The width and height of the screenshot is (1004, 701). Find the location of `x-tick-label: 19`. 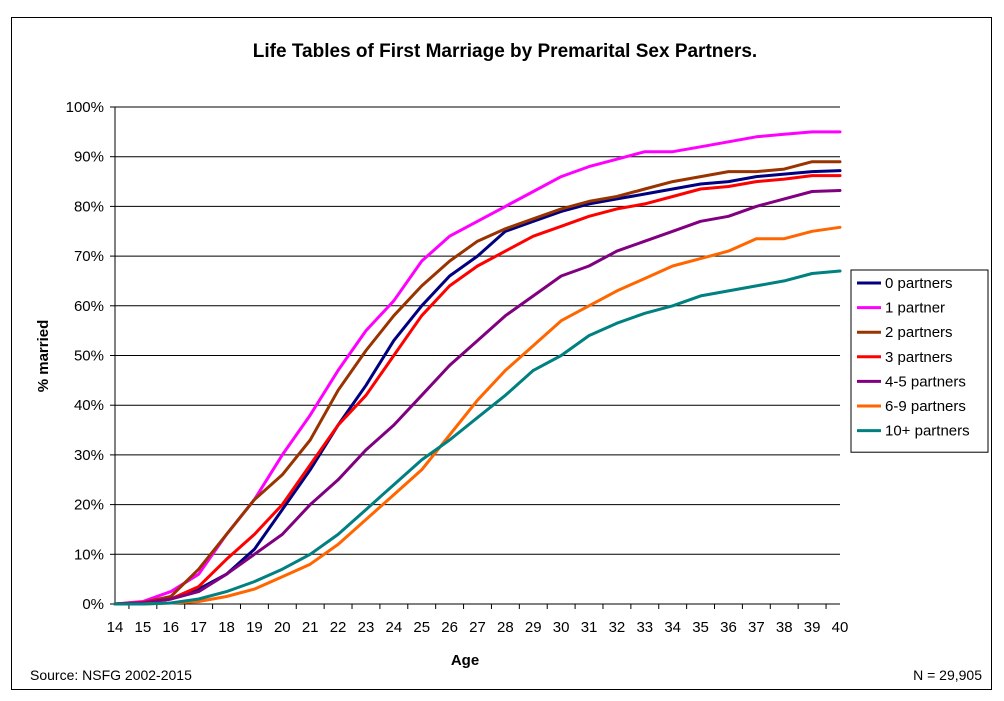

x-tick-label: 19 is located at coordinates (254, 627).